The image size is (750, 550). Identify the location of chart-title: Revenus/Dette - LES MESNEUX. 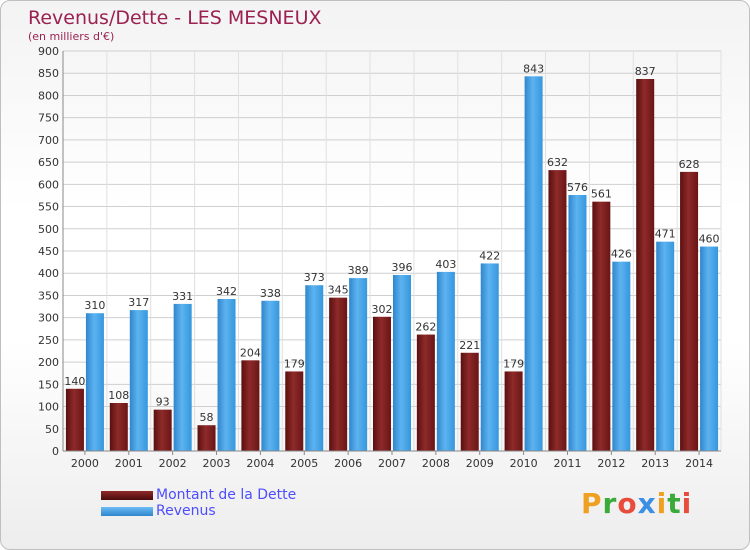
(175, 18).